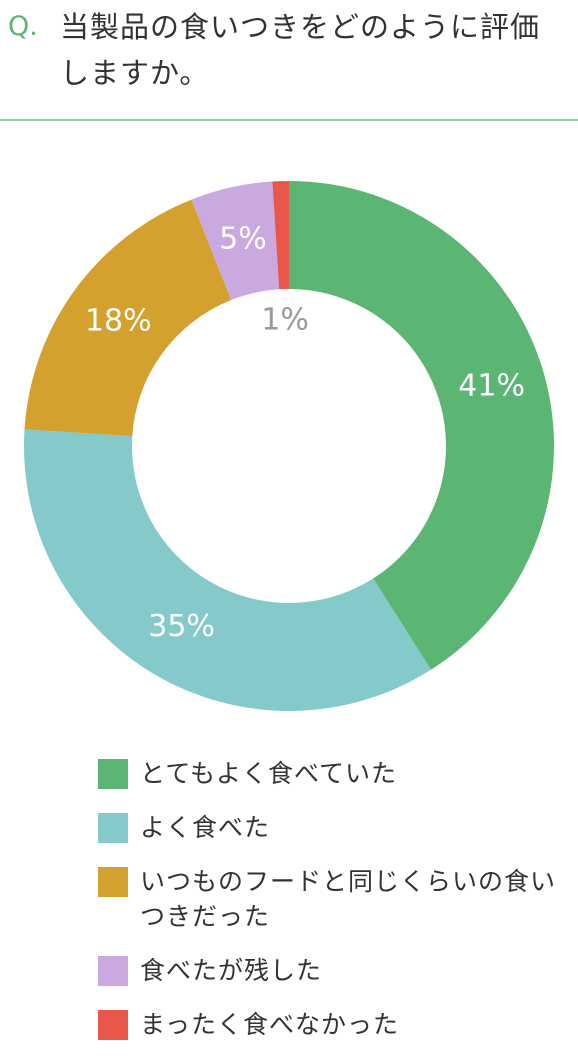 The height and width of the screenshot is (1061, 578). What do you see at coordinates (270, 1024) in the screenshot?
I see `legend-label: まったく食べなかった` at bounding box center [270, 1024].